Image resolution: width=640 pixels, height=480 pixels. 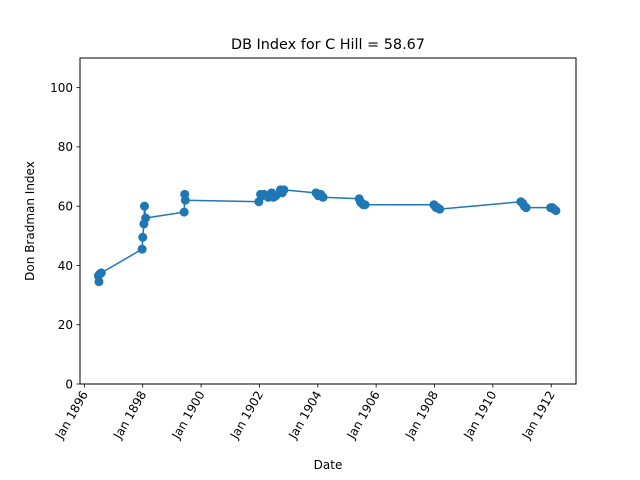 I want to click on y-tick-label: 20, so click(x=65, y=325).